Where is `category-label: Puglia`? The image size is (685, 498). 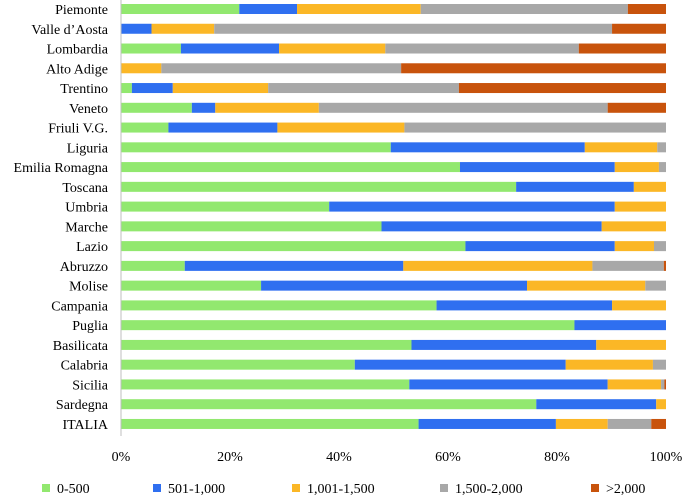 category-label: Puglia is located at coordinates (90, 326).